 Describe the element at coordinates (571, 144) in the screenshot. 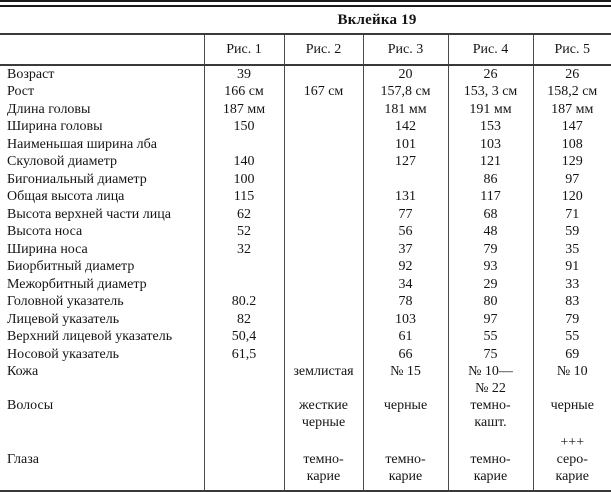

I see `cell: 108` at that location.